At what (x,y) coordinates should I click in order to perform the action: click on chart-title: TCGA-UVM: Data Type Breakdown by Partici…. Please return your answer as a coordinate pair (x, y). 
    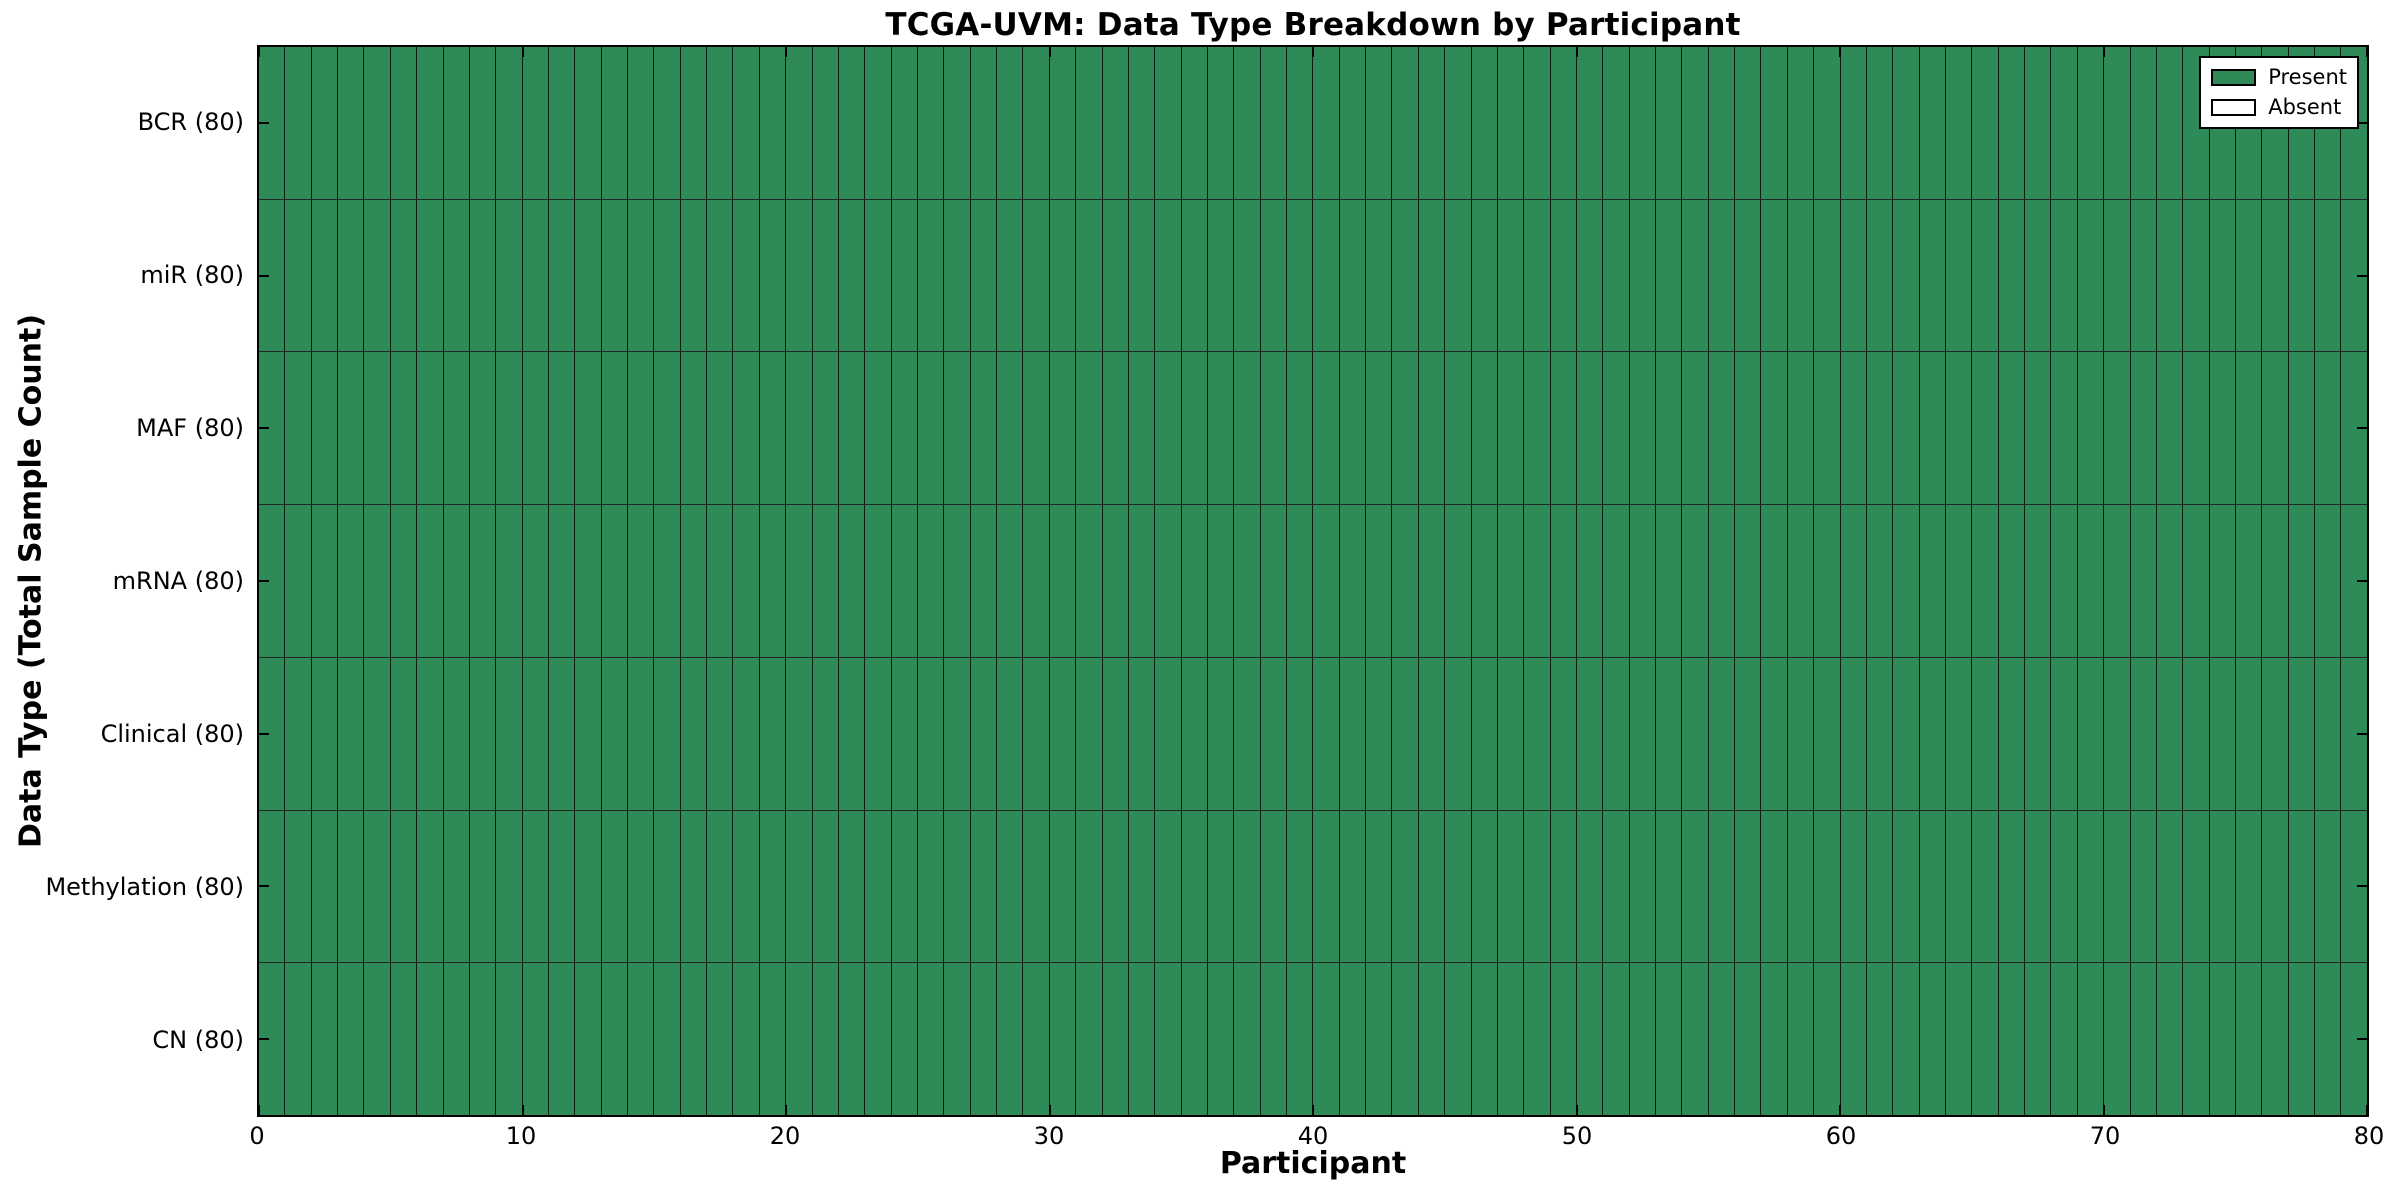
    Looking at the image, I should click on (1313, 25).